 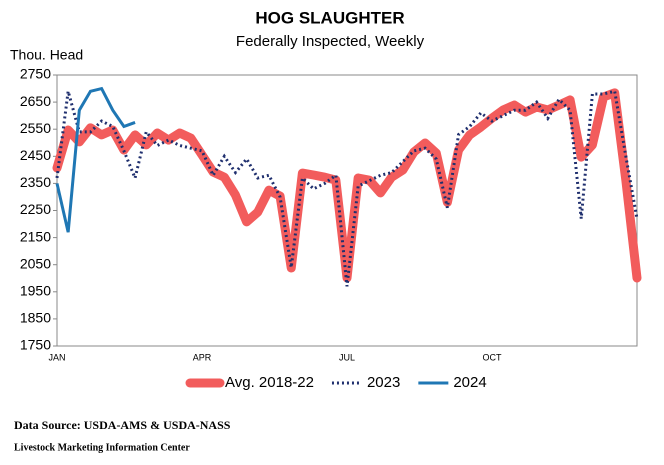 What do you see at coordinates (35, 74) in the screenshot?
I see `y-tick-label: 2750` at bounding box center [35, 74].